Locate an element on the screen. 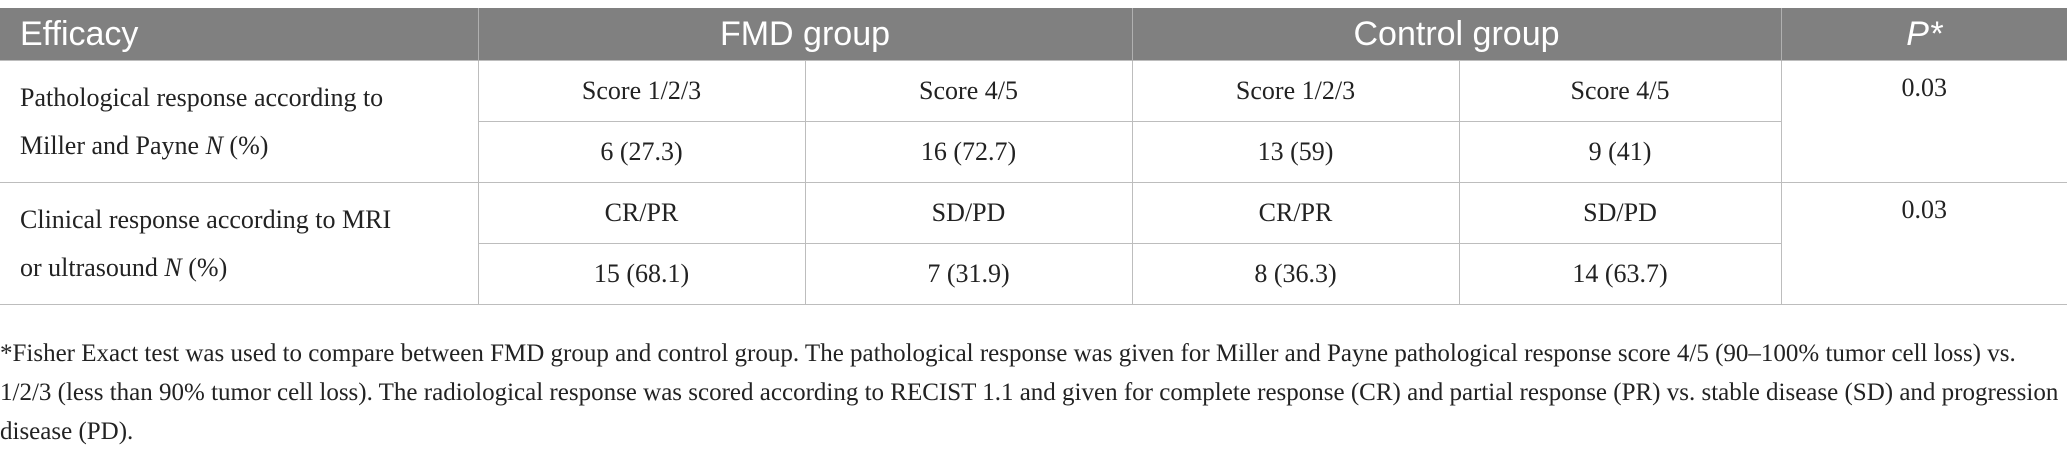 This screenshot has width=2067, height=454. table-cell: 15 (68.1) is located at coordinates (641, 274).